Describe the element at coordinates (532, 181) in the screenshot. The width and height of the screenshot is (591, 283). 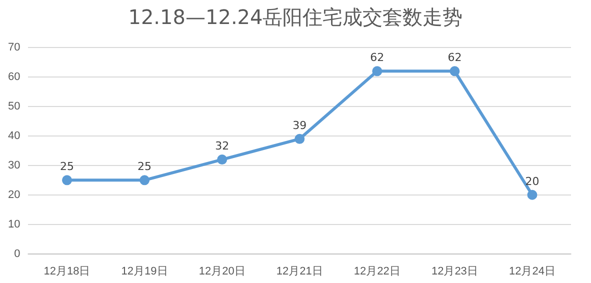
I see `data-label: 20` at that location.